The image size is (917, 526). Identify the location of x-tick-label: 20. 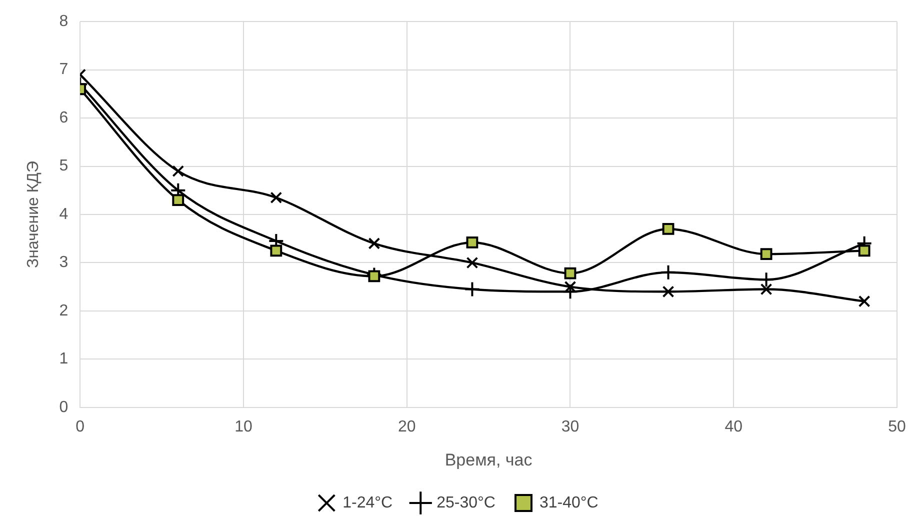
(407, 427).